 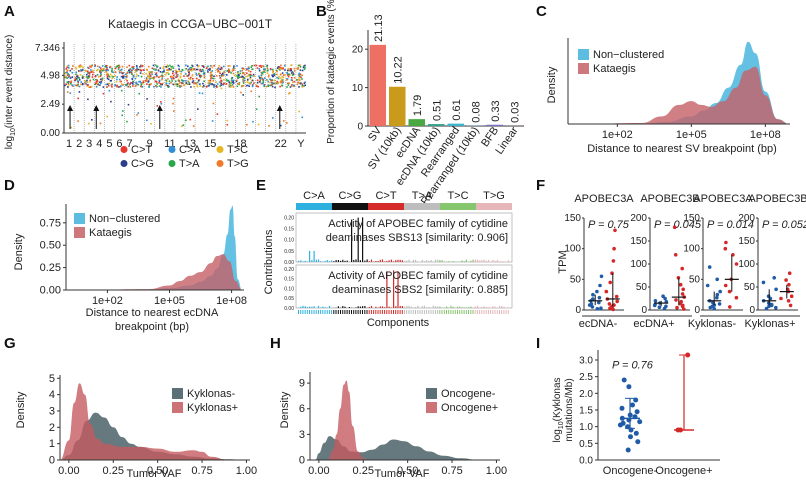 I want to click on panel-f-ytick-label: 0, so click(x=644, y=310).